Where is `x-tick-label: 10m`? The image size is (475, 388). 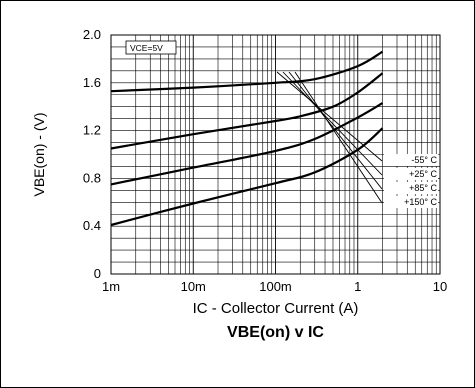
x-tick-label: 10m is located at coordinates (193, 286).